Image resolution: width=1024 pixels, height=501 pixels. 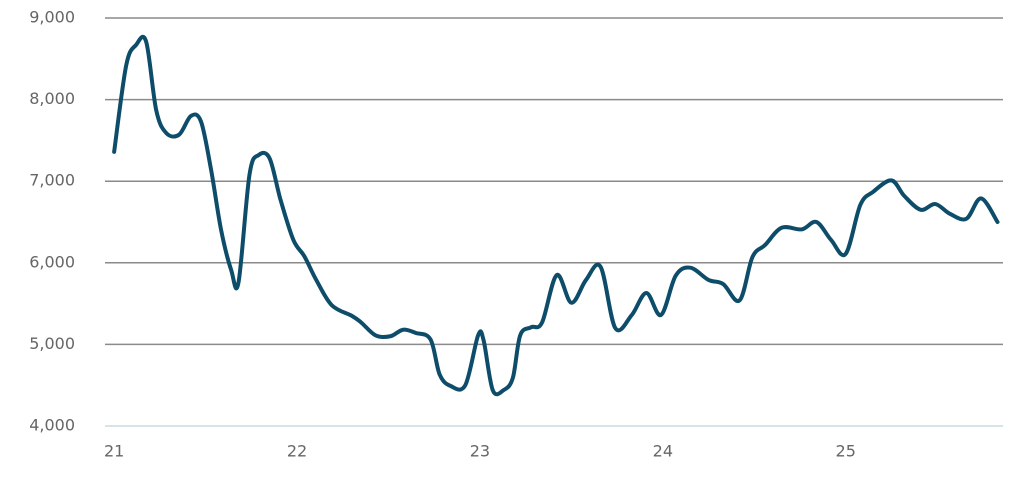 What do you see at coordinates (663, 451) in the screenshot?
I see `x-tick-label: 24` at bounding box center [663, 451].